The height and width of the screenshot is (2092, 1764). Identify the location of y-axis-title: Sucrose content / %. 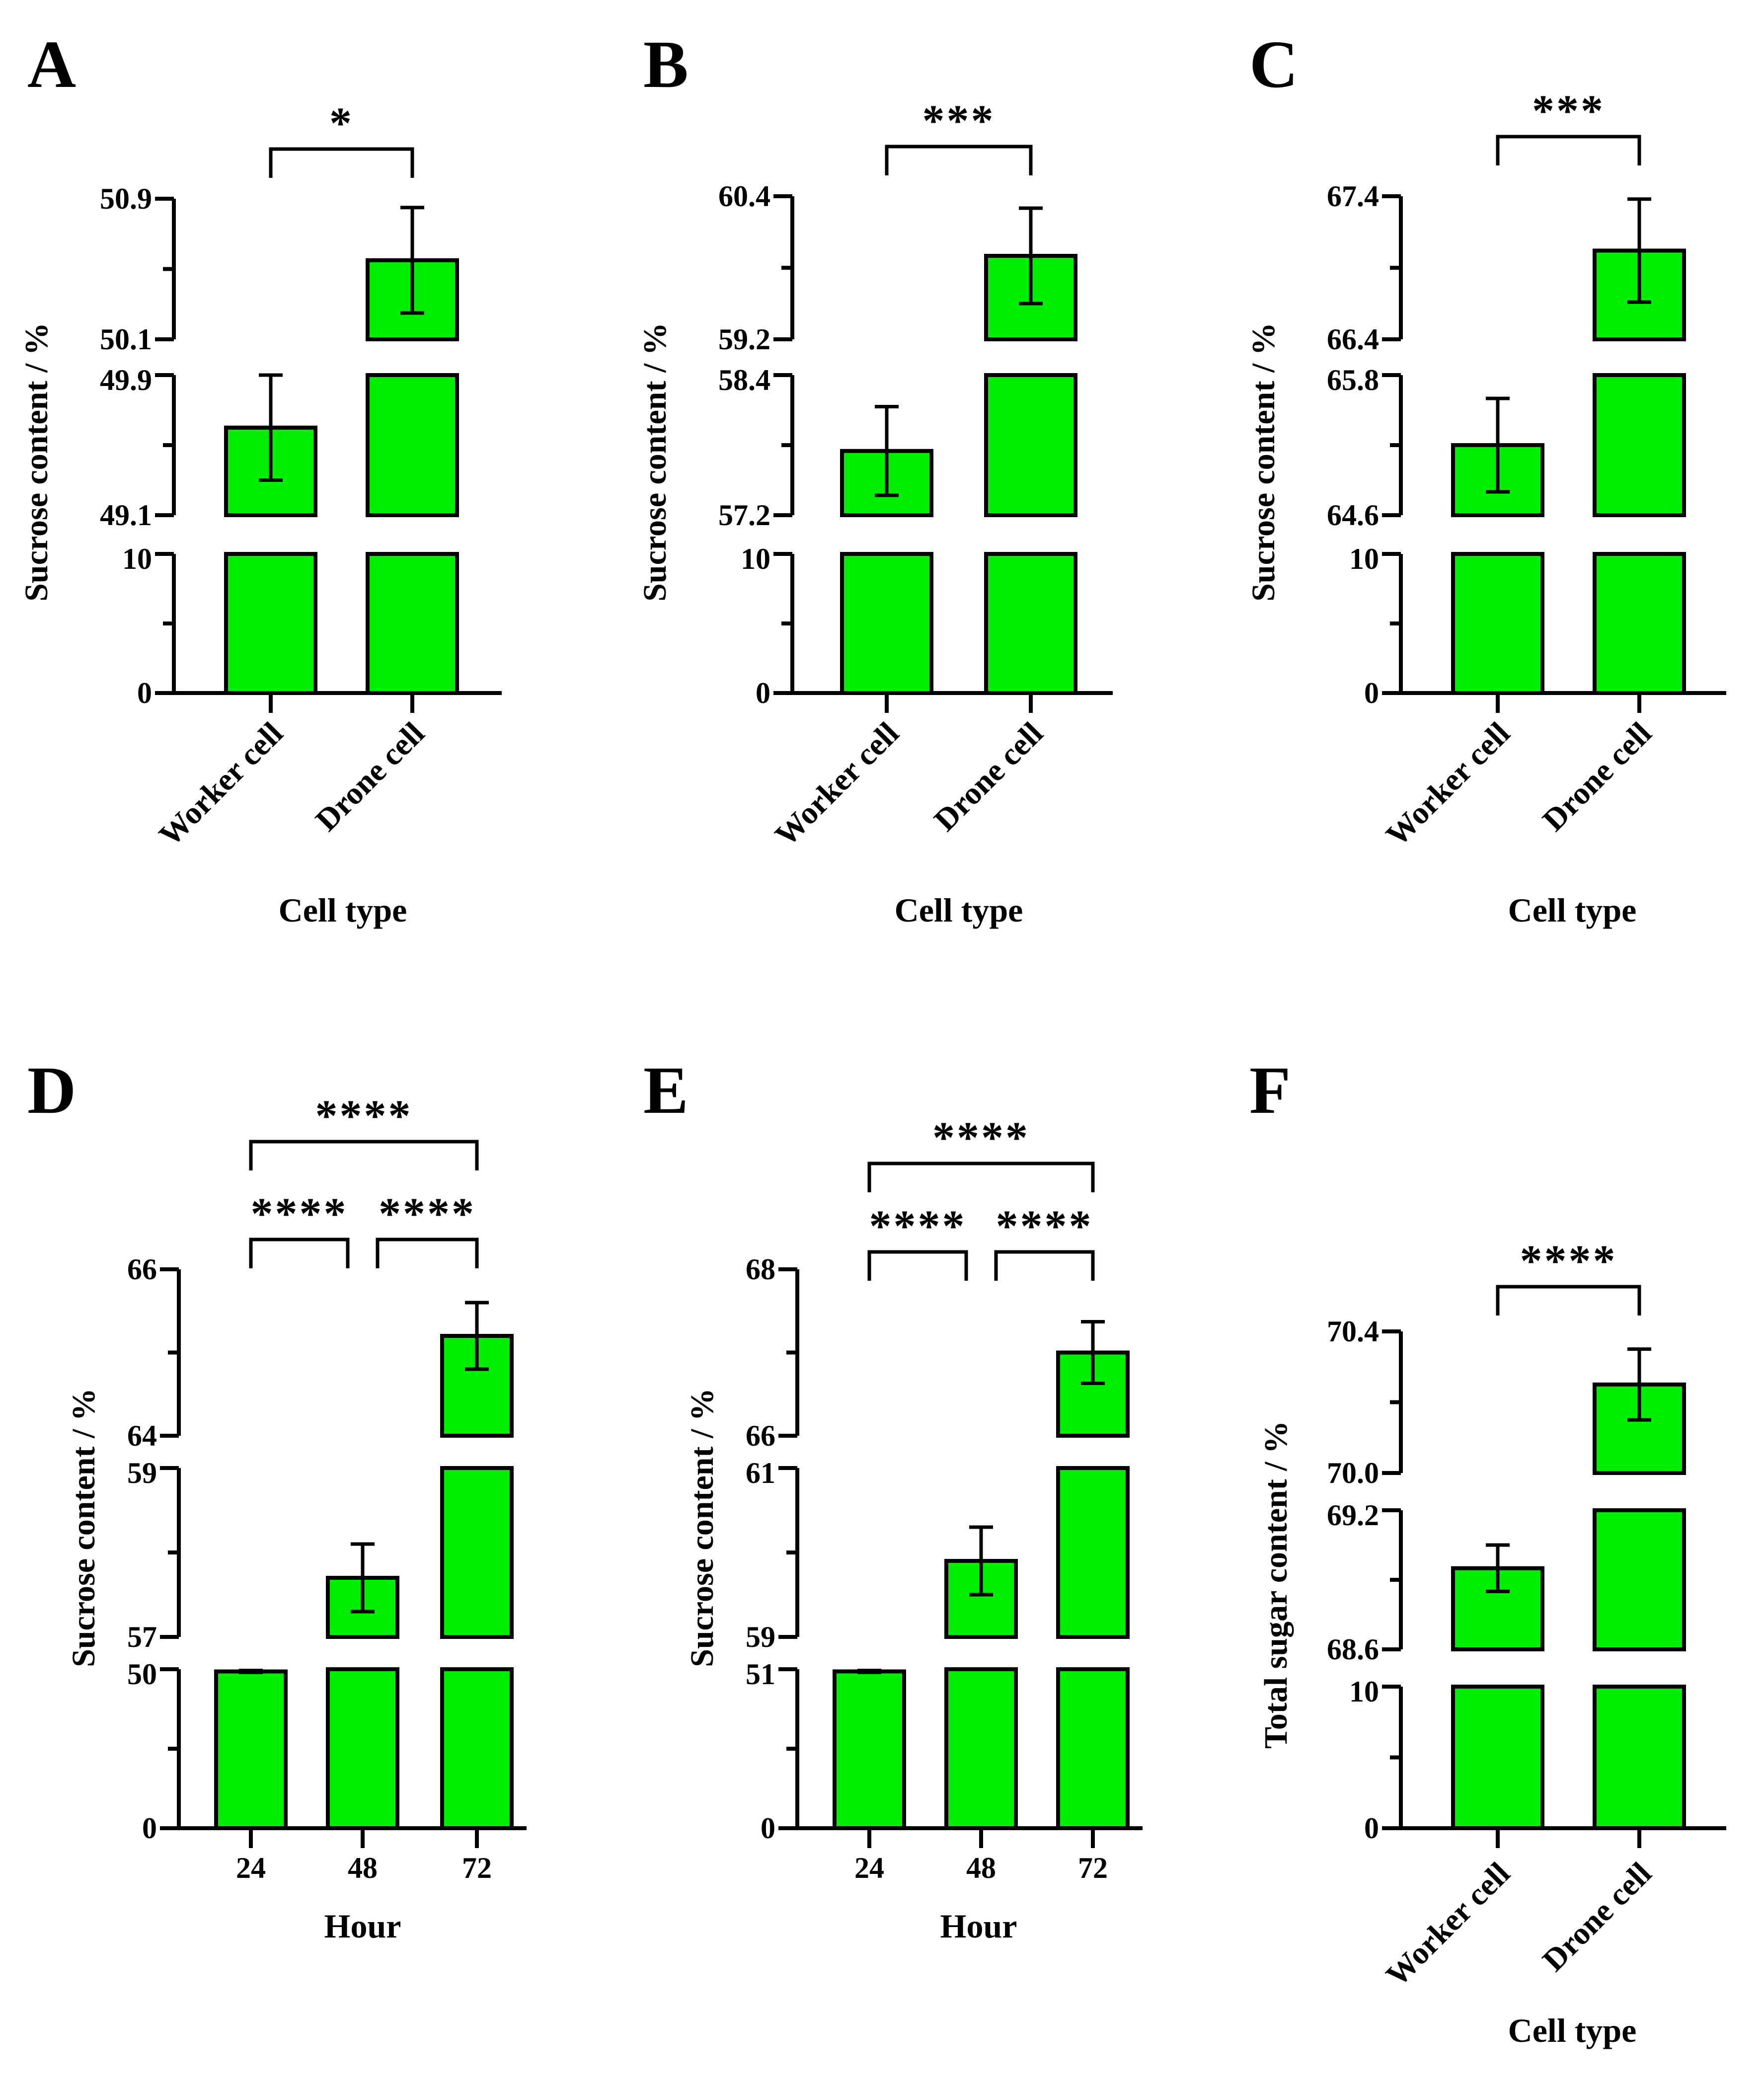
(702, 1527).